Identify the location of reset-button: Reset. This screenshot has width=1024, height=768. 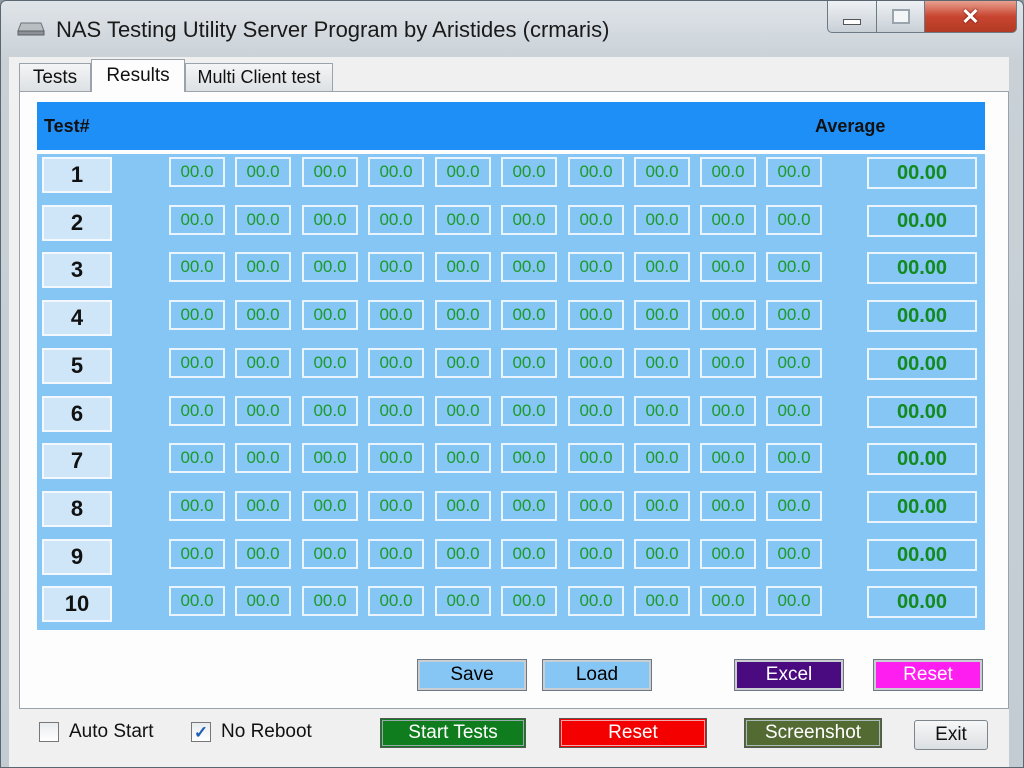
(633, 733).